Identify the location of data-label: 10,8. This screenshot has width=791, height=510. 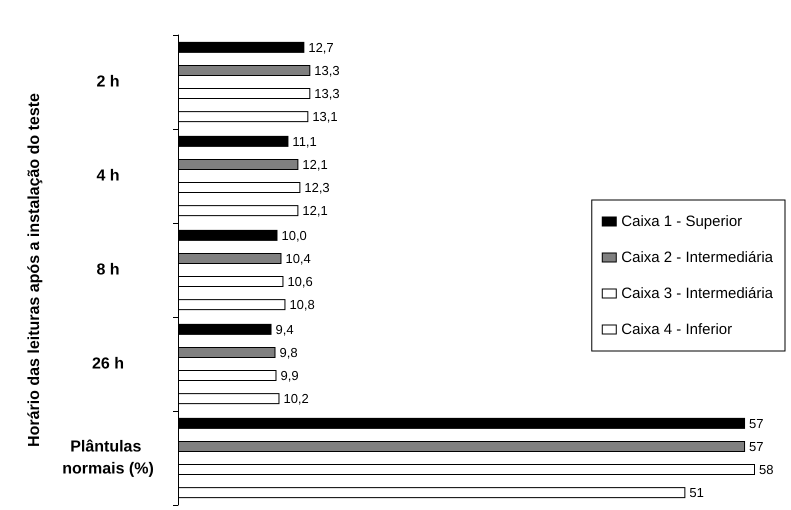
(302, 304).